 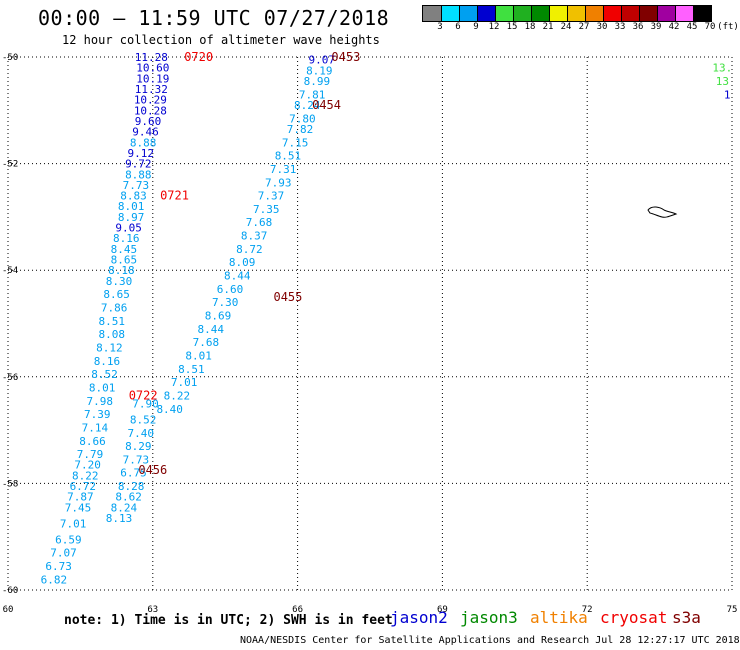 I want to click on color-scale-label: 24, so click(x=566, y=27).